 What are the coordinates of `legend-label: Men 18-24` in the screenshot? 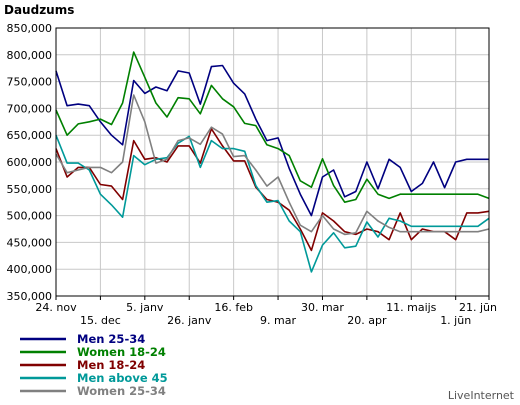 It's located at (111, 365).